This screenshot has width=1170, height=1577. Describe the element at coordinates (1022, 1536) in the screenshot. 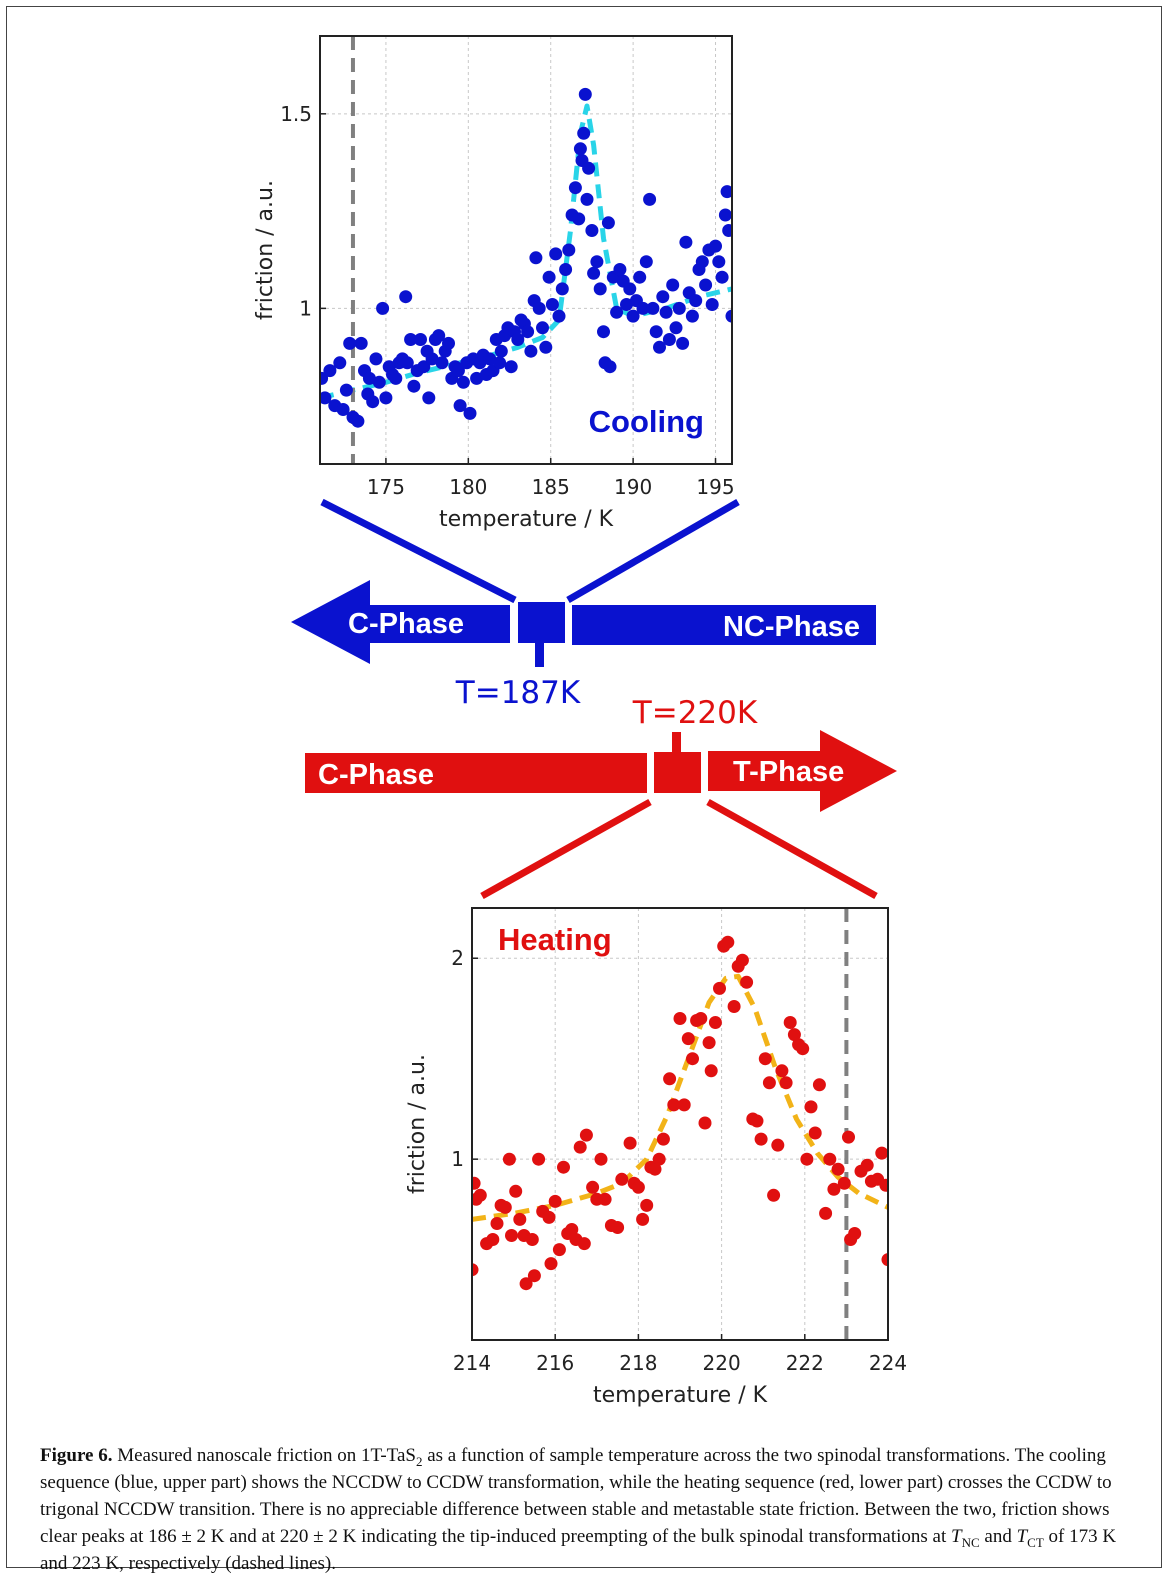

I see `caption-tct-t: T` at that location.